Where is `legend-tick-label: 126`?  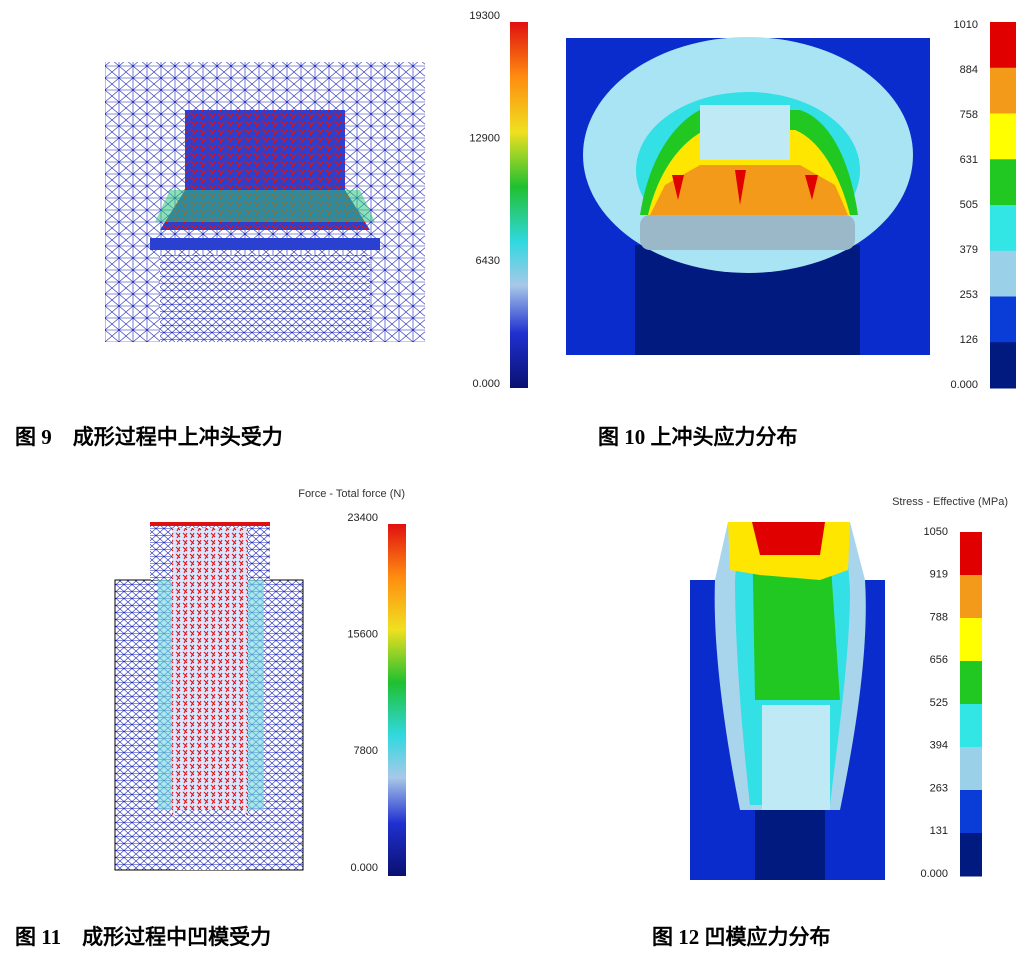 legend-tick-label: 126 is located at coordinates (969, 340).